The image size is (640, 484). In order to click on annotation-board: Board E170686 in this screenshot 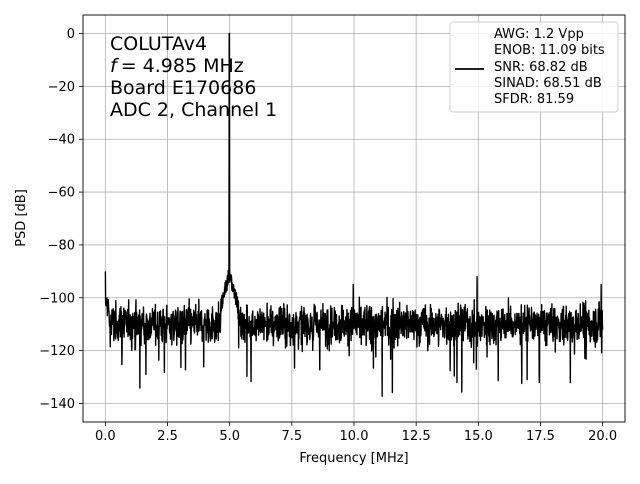, I will do `click(183, 88)`.